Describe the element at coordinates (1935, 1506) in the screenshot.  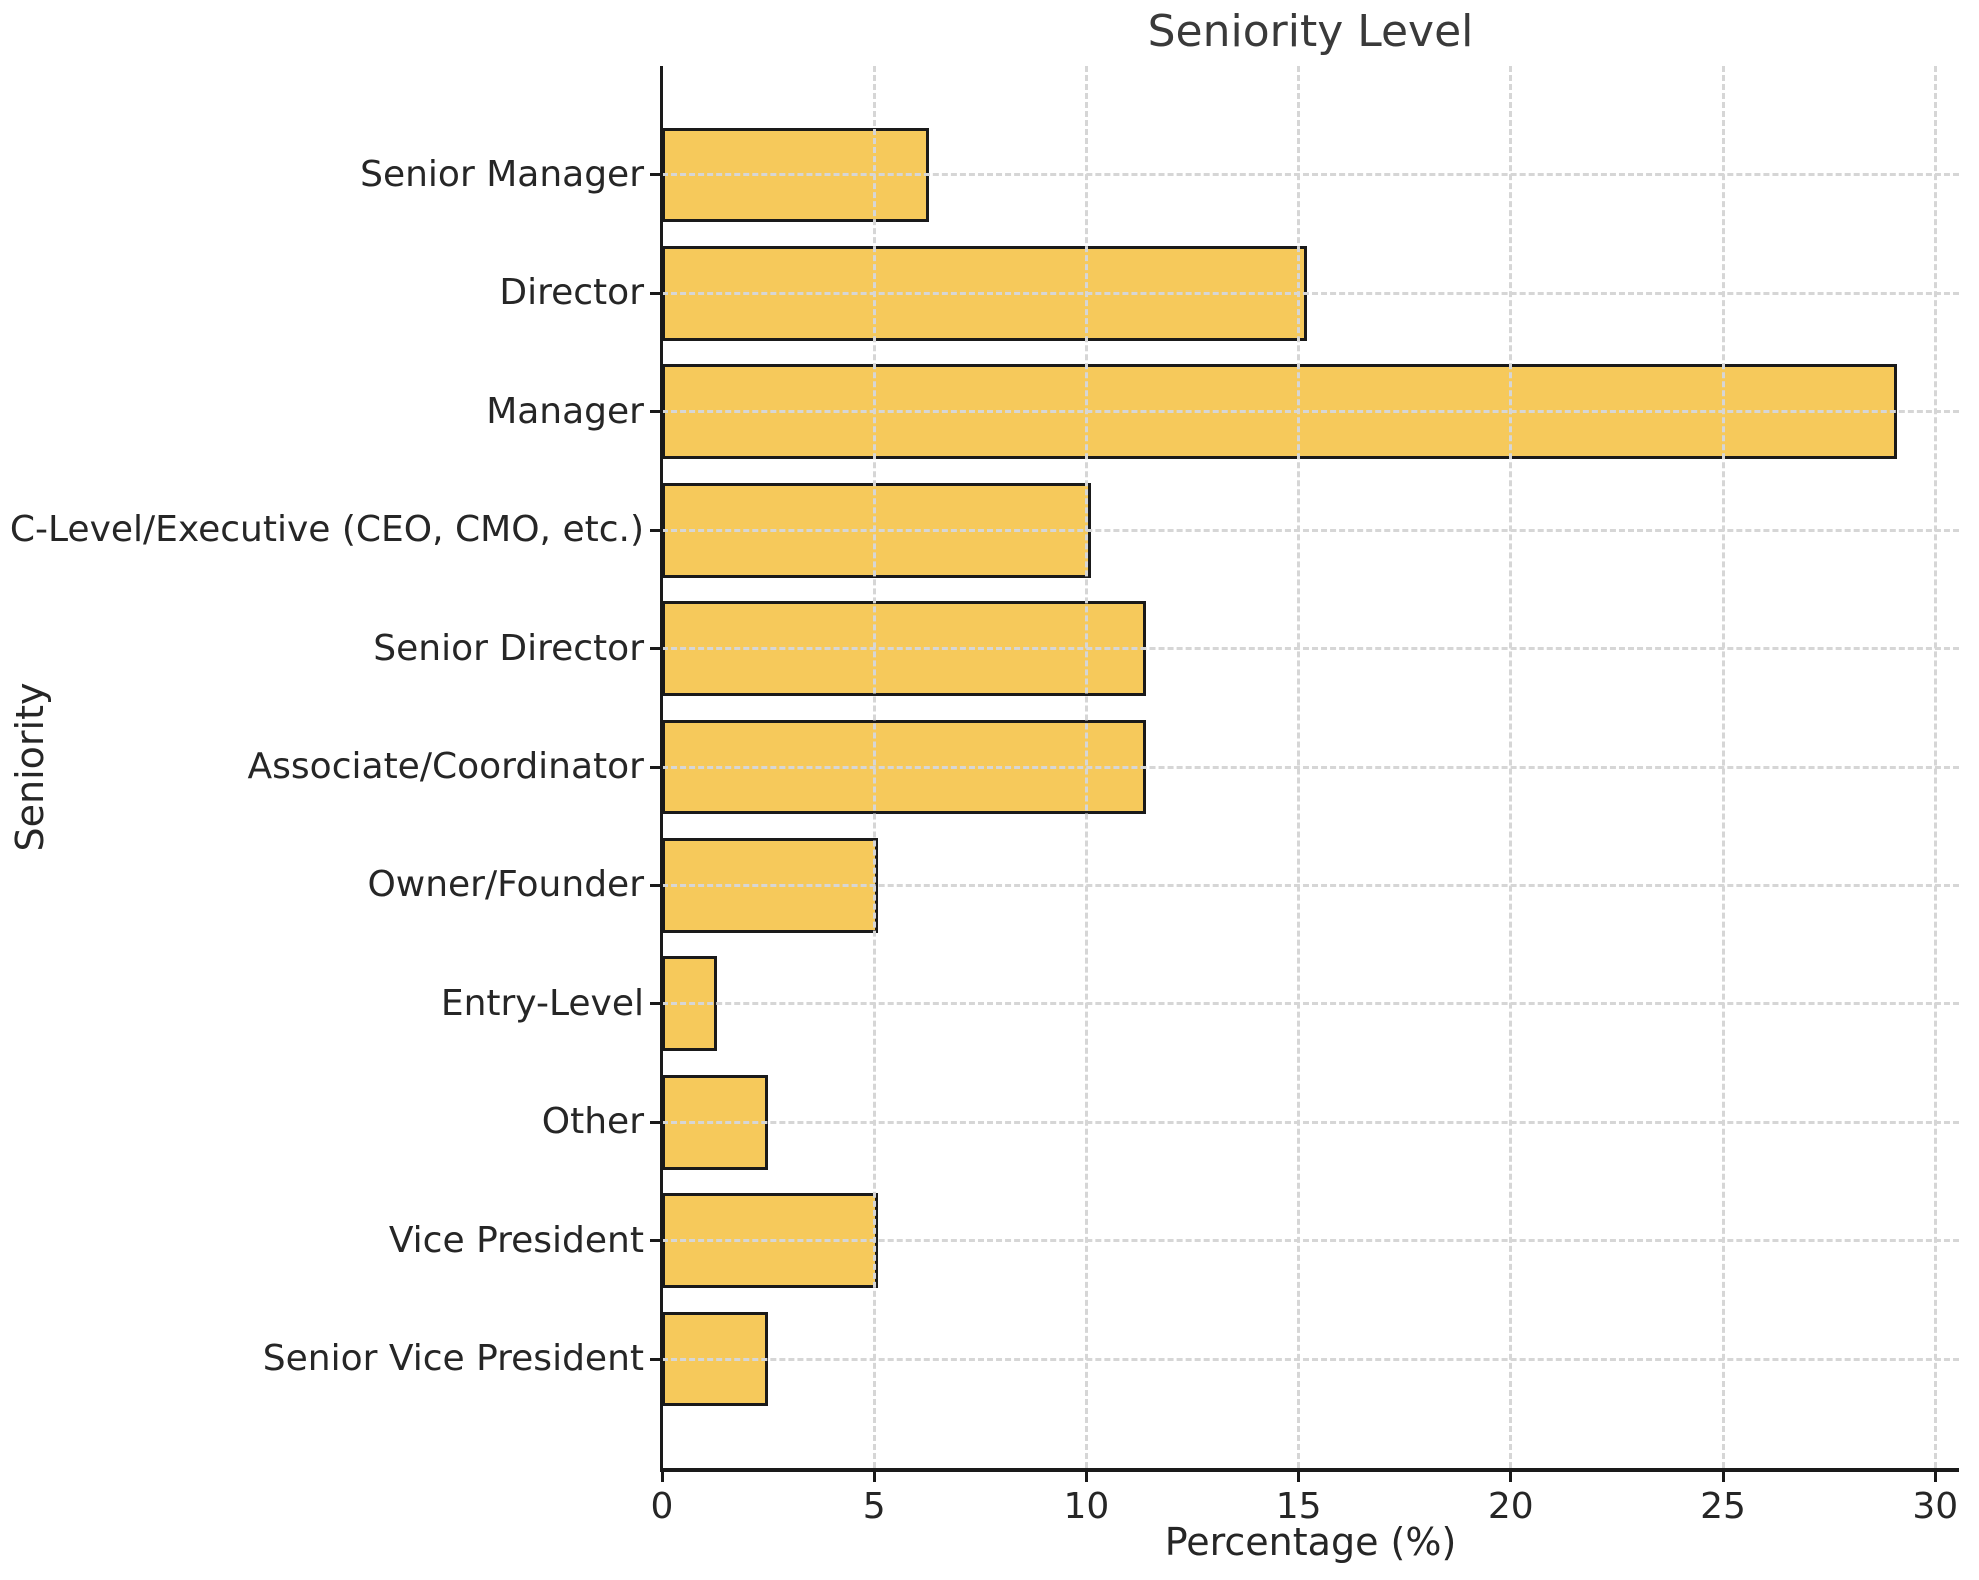
I see `x-tick-label-30: 30` at that location.